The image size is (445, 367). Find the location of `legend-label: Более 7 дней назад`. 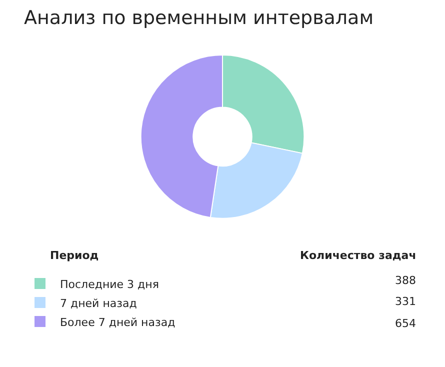

legend-label: Более 7 дней назад is located at coordinates (118, 322).